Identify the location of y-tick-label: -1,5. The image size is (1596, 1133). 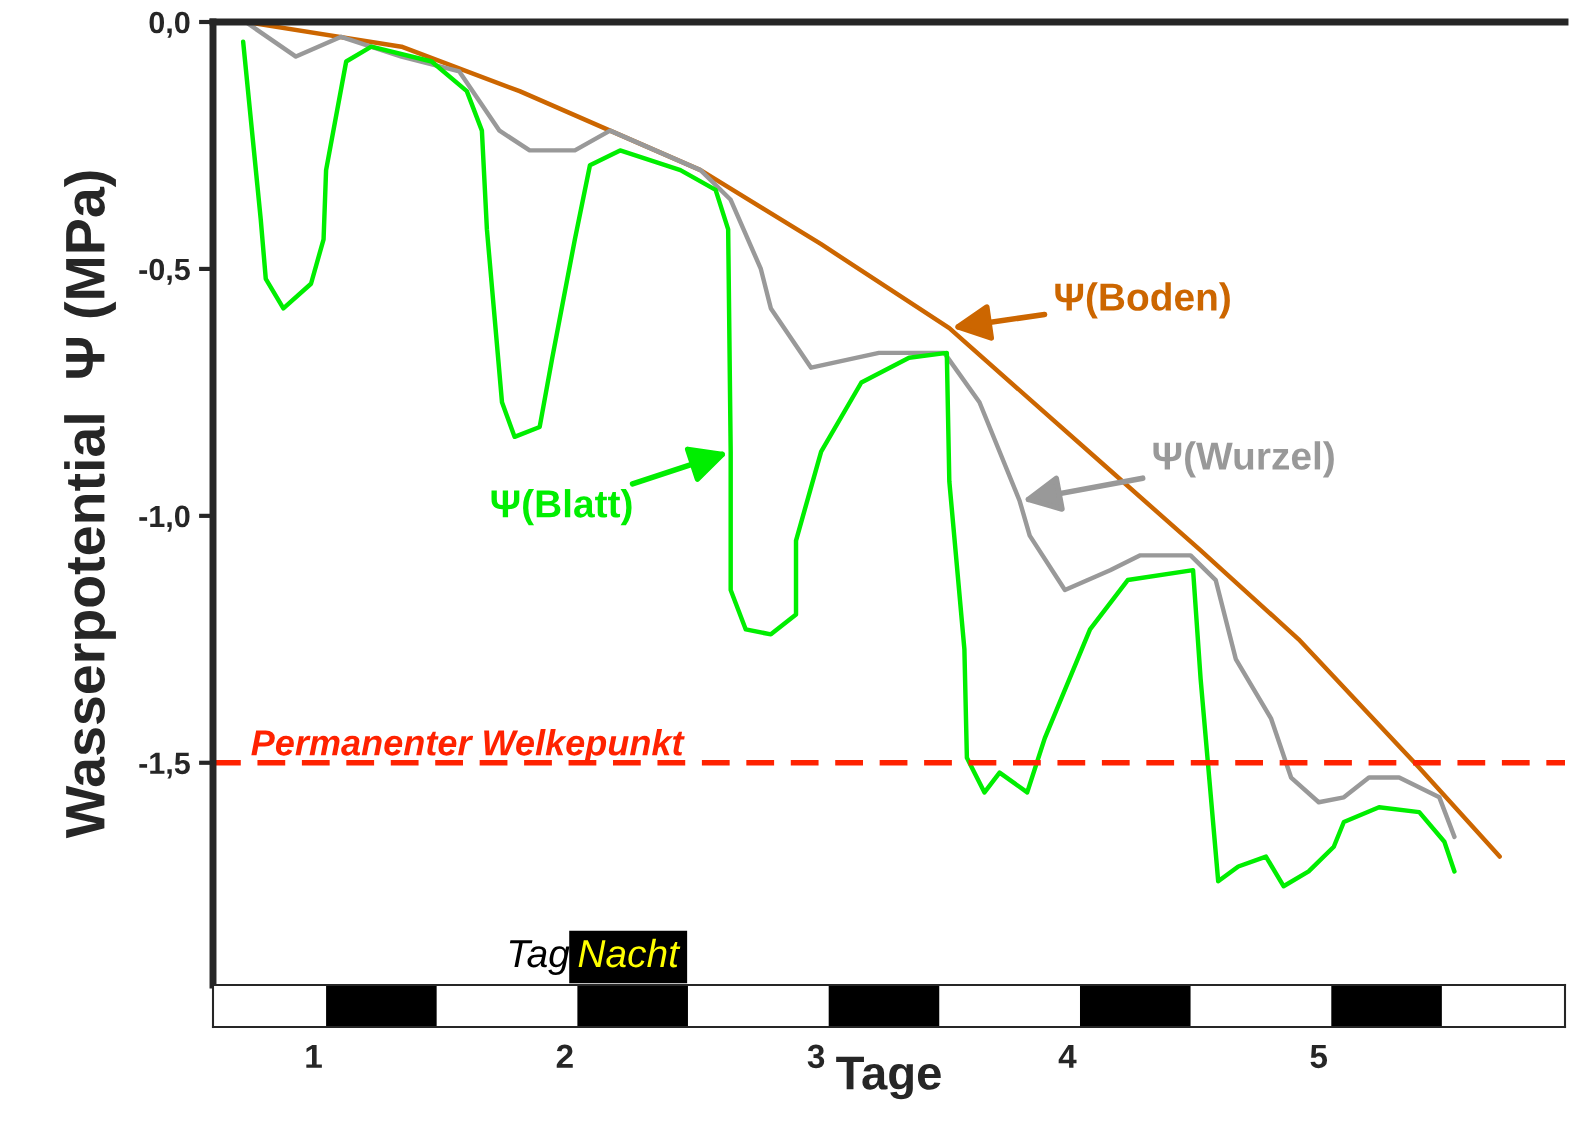
(164, 765).